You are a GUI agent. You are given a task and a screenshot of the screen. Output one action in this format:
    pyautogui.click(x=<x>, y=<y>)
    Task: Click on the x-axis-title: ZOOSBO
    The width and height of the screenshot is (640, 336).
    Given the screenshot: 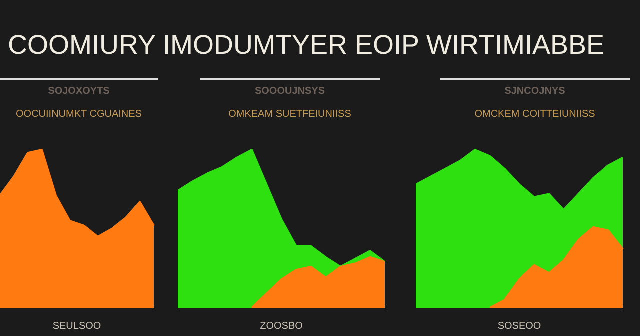 What is the action you would take?
    pyautogui.click(x=282, y=326)
    